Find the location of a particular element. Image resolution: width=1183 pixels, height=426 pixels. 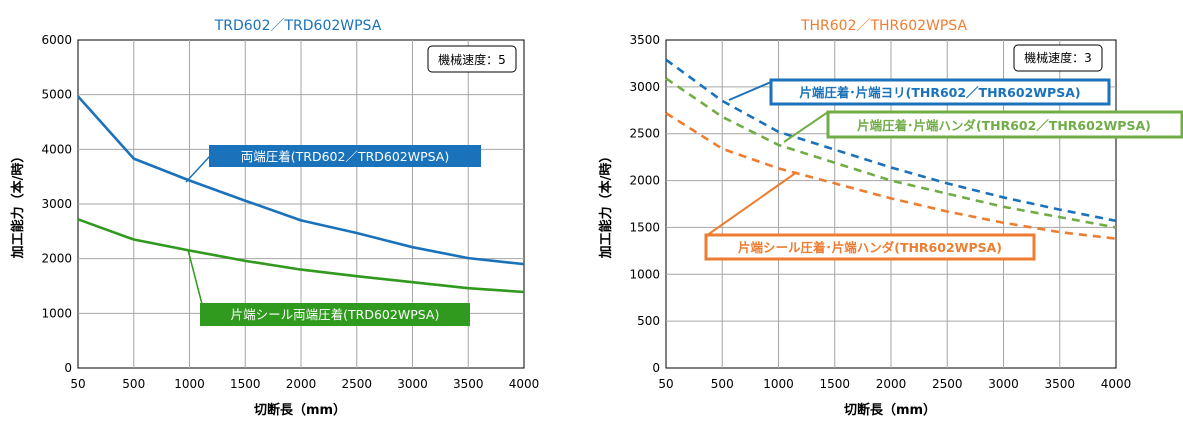

y-tick-labels: 0 500 1000 1500 2000 2500 3000 3500 is located at coordinates (644, 204).